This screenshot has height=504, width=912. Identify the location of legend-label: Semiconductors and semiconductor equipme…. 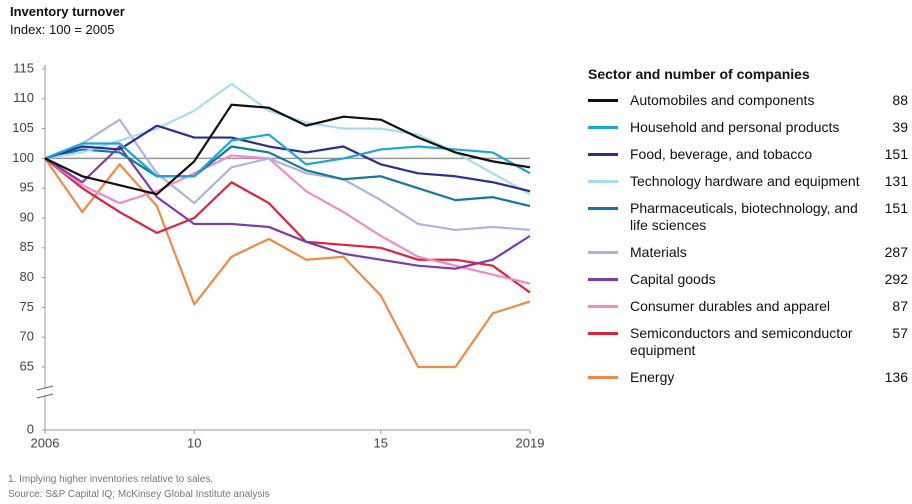
(741, 341).